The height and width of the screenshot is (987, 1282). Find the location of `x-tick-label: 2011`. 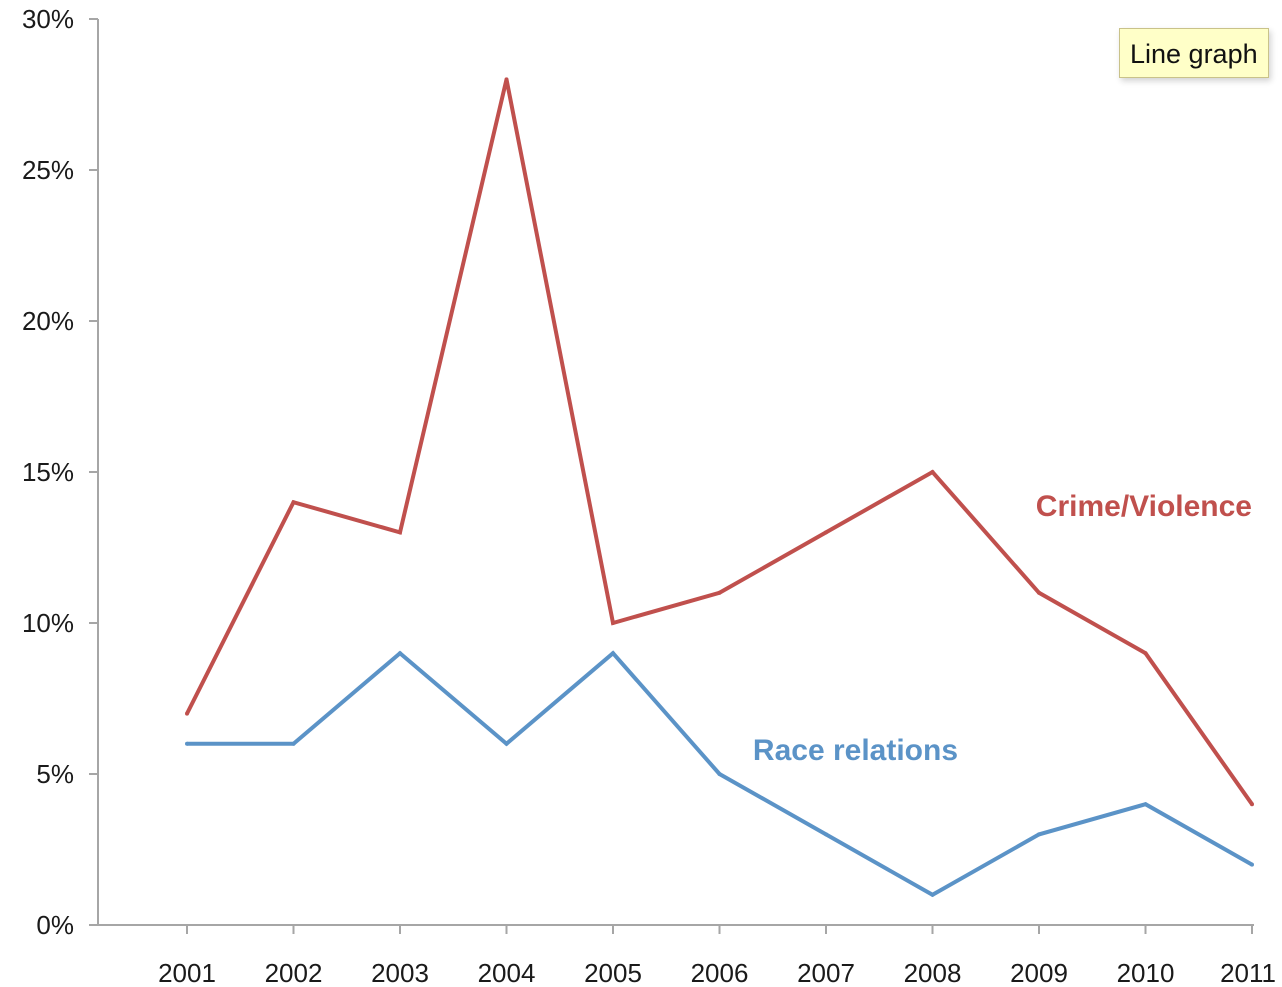

x-tick-label: 2011 is located at coordinates (1248, 972).